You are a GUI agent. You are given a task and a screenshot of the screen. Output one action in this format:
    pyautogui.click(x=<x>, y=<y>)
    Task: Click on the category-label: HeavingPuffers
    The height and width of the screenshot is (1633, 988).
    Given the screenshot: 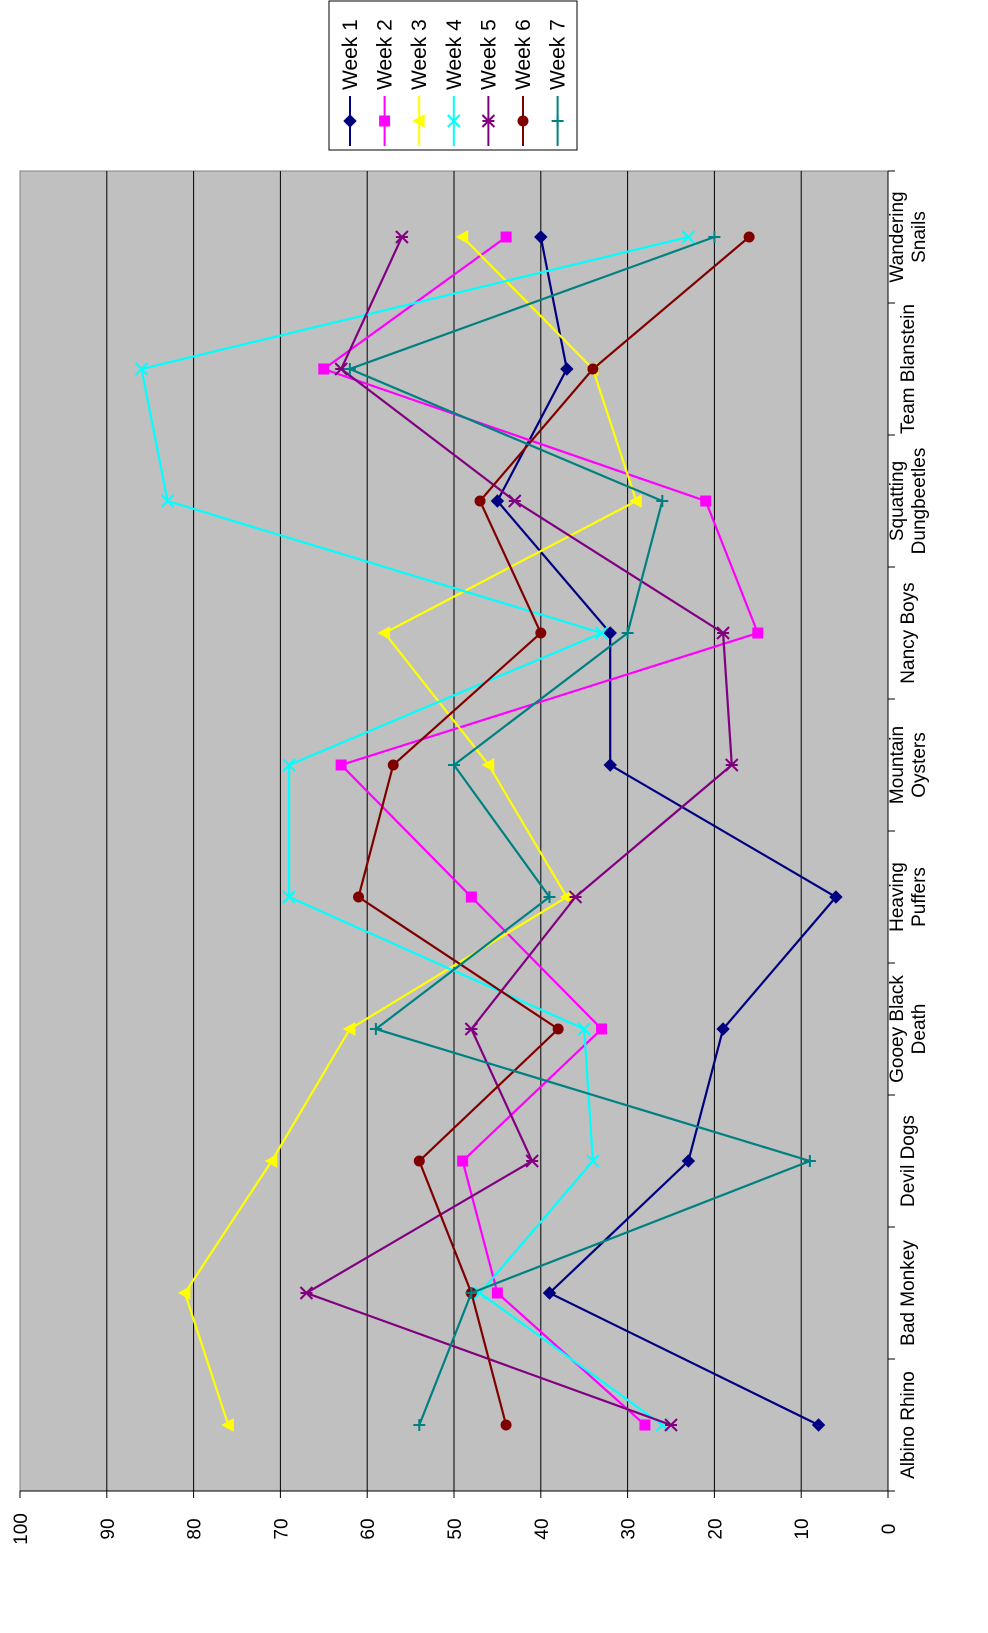 What is the action you would take?
    pyautogui.click(x=908, y=897)
    